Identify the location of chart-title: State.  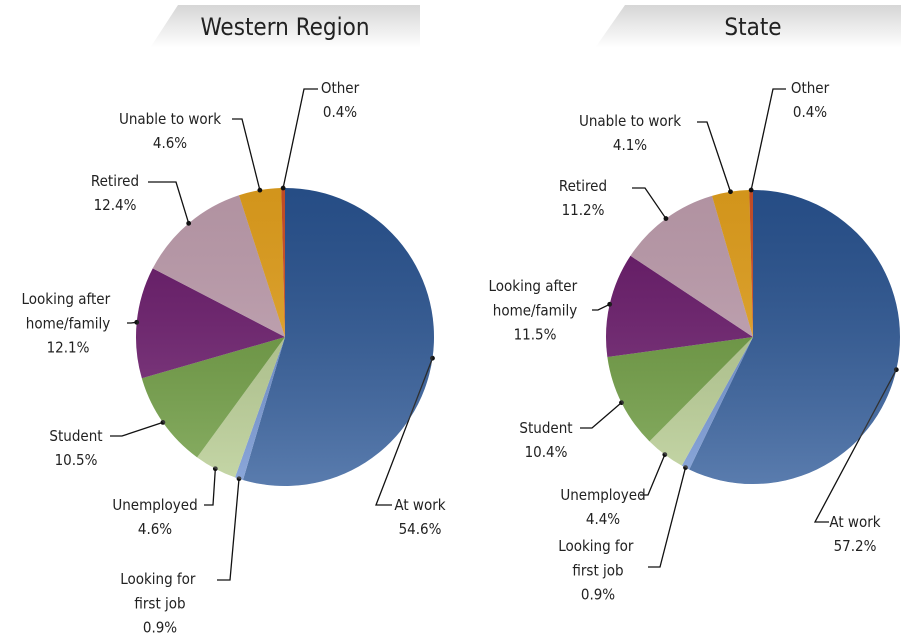
(752, 27).